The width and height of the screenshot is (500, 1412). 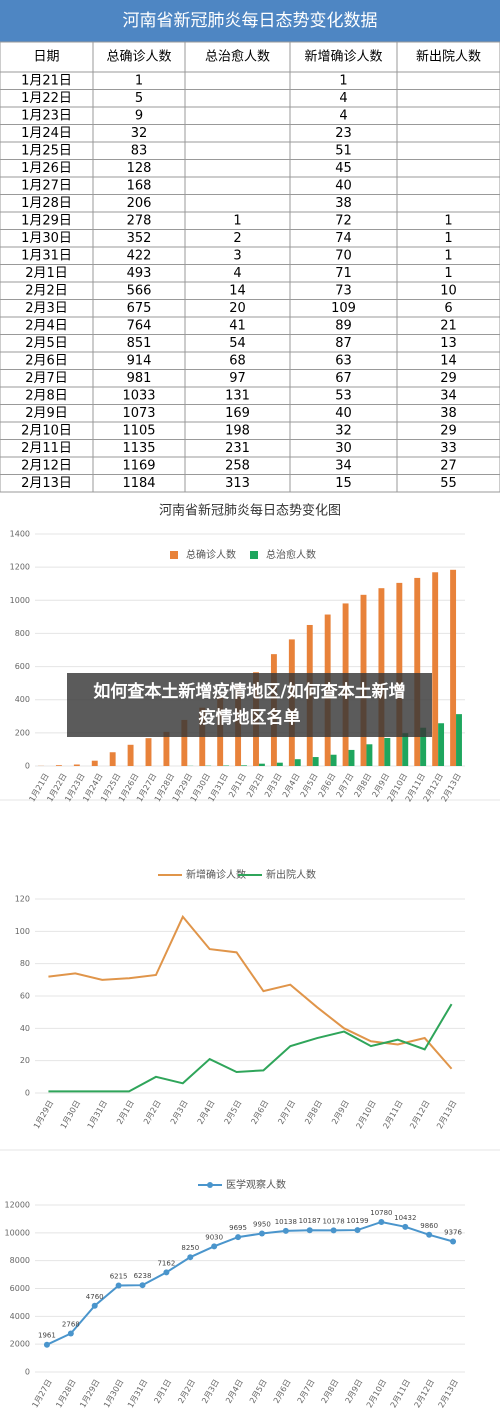 What do you see at coordinates (71, 1324) in the screenshot?
I see `data-label: 2768` at bounding box center [71, 1324].